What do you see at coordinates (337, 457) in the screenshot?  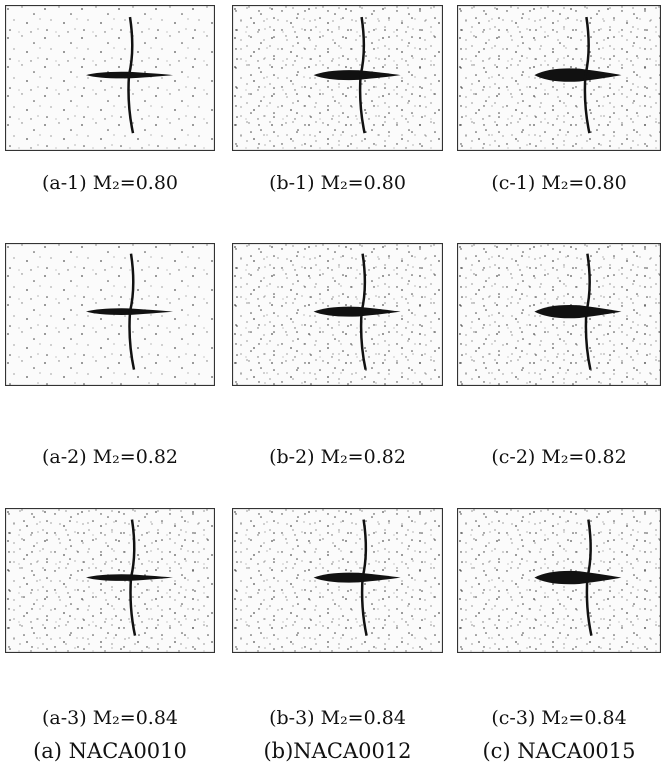 I see `panel-caption: (b-2) M₂=0.82` at bounding box center [337, 457].